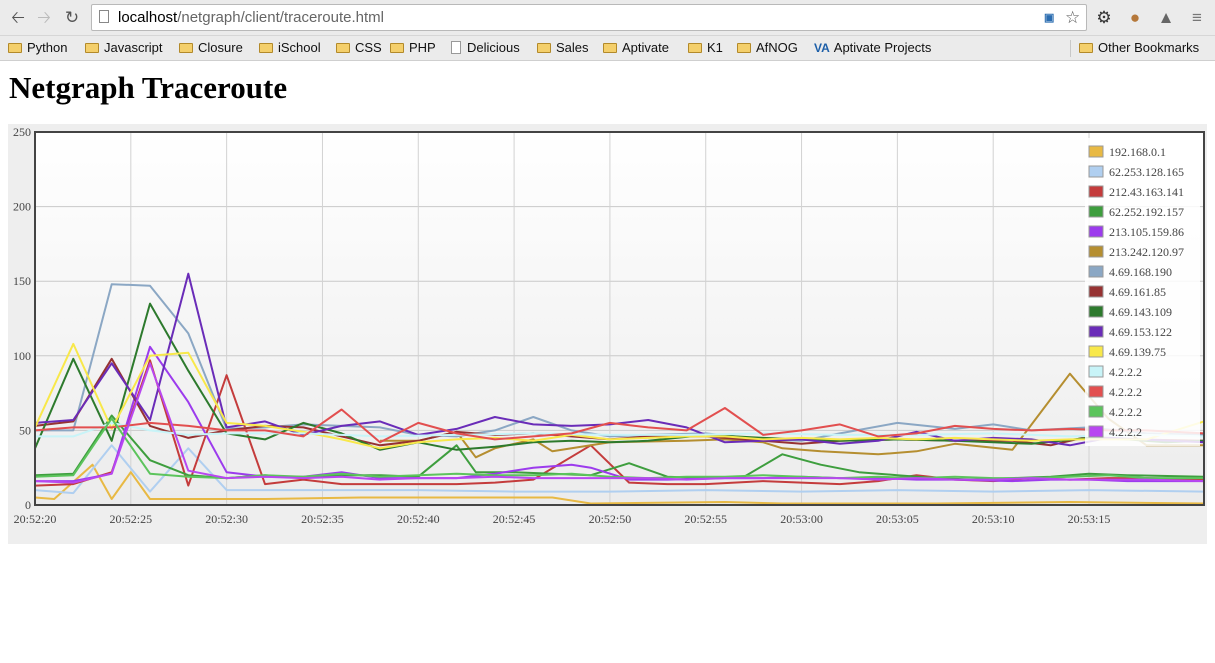  What do you see at coordinates (44, 17) in the screenshot?
I see `forward-arrow-icon: 🡢` at bounding box center [44, 17].